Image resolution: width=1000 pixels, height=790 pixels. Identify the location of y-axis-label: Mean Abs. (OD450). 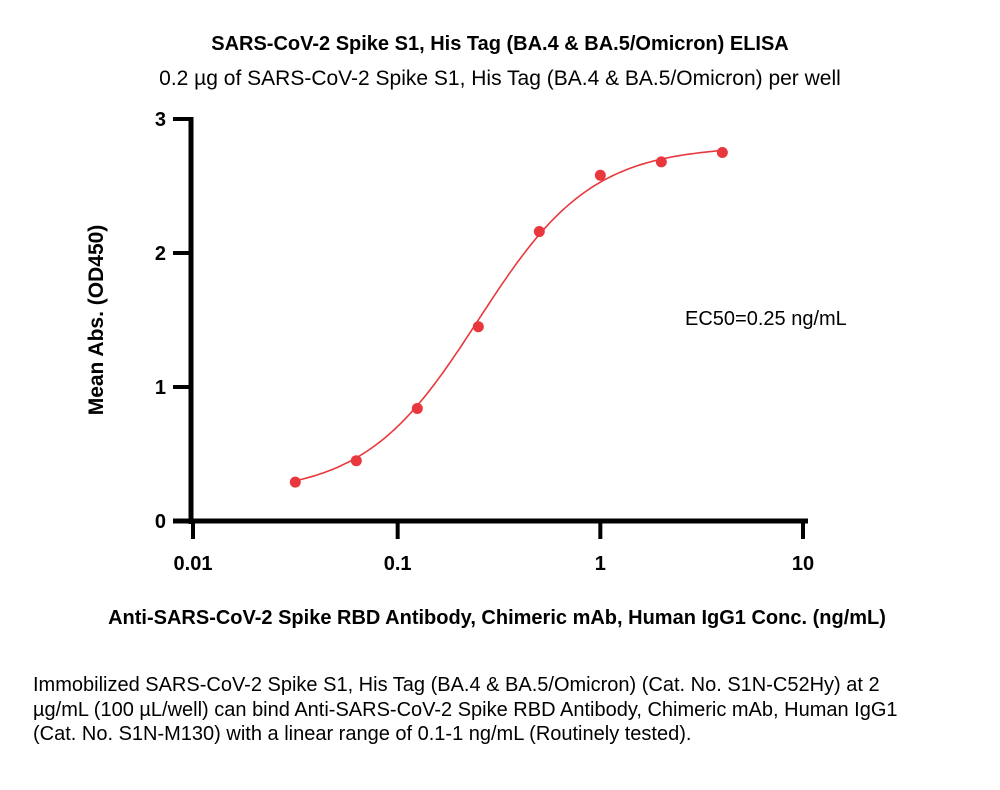
(96, 320).